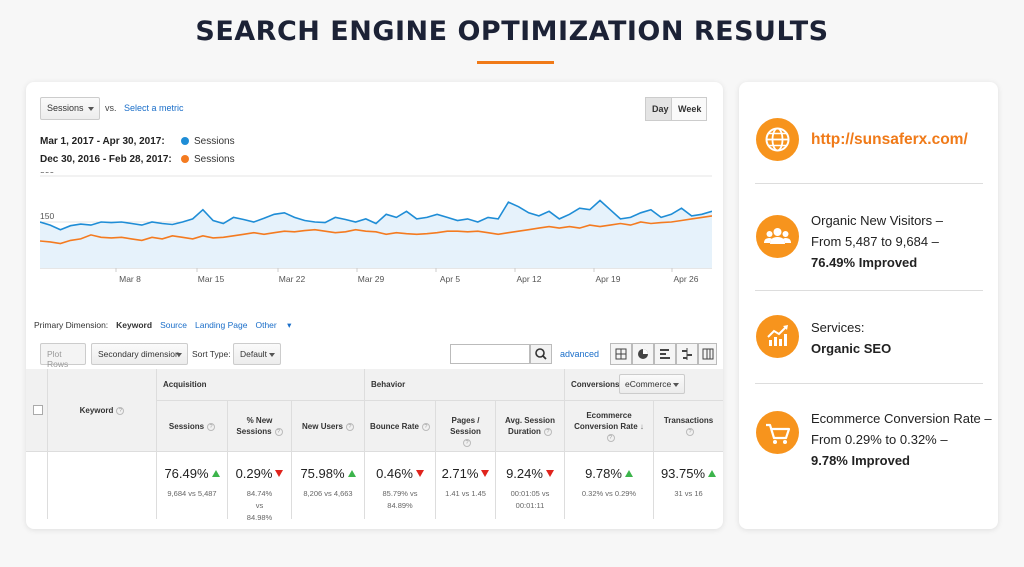 The height and width of the screenshot is (567, 1024). I want to click on secondary-dimension-select: Secondary dimension, so click(139, 354).